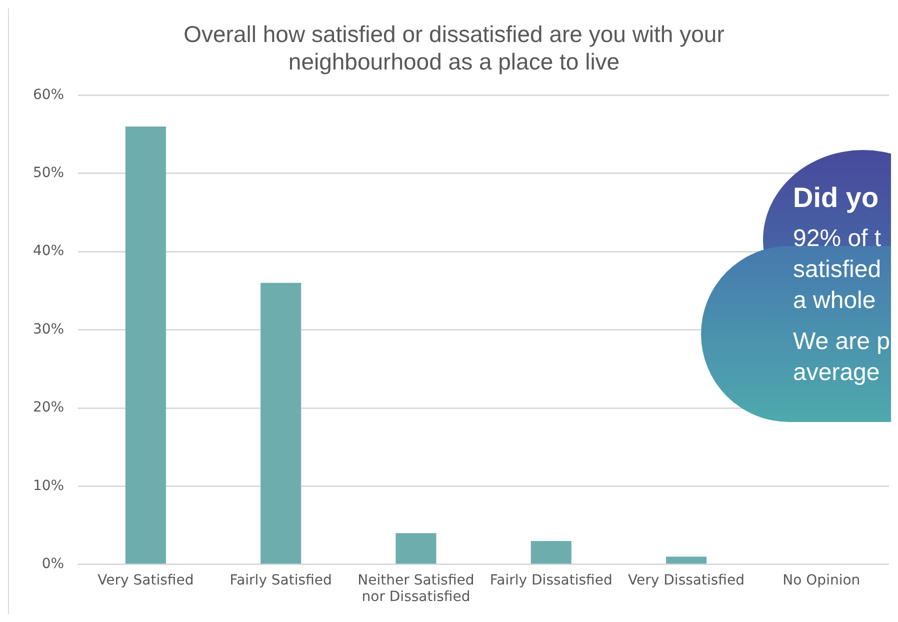 The height and width of the screenshot is (622, 898). Describe the element at coordinates (48, 251) in the screenshot. I see `y-tick-label: 40%` at that location.